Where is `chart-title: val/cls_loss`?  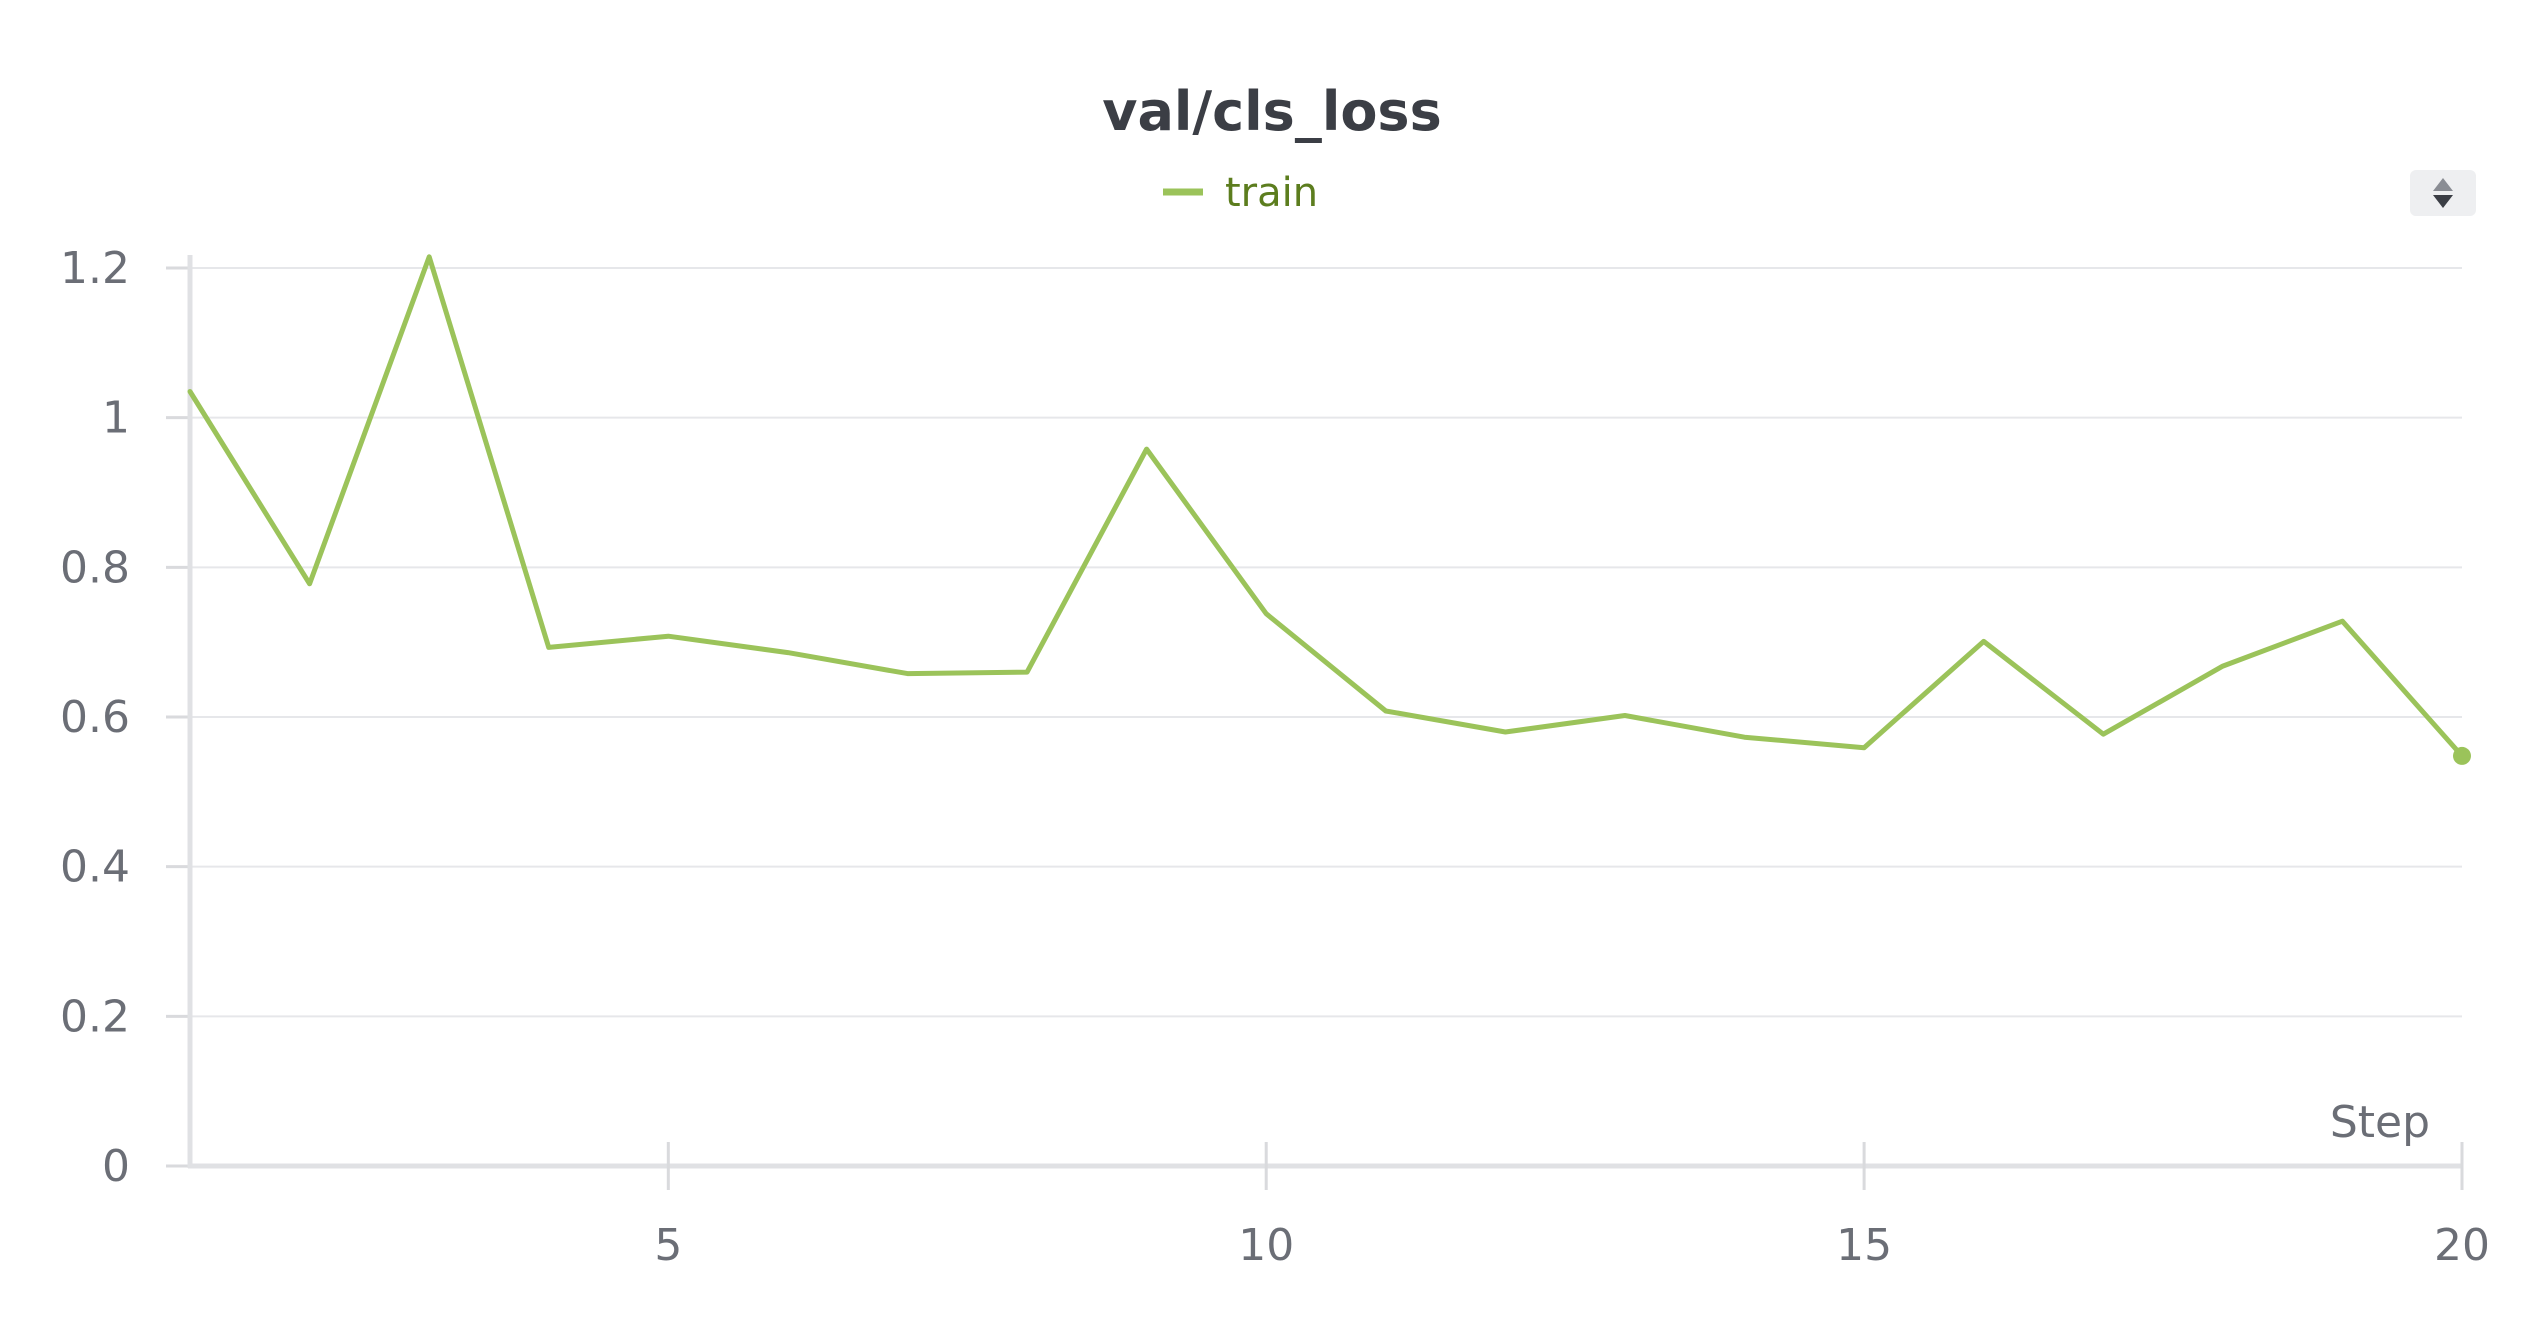
chart-title: val/cls_loss is located at coordinates (1271, 111).